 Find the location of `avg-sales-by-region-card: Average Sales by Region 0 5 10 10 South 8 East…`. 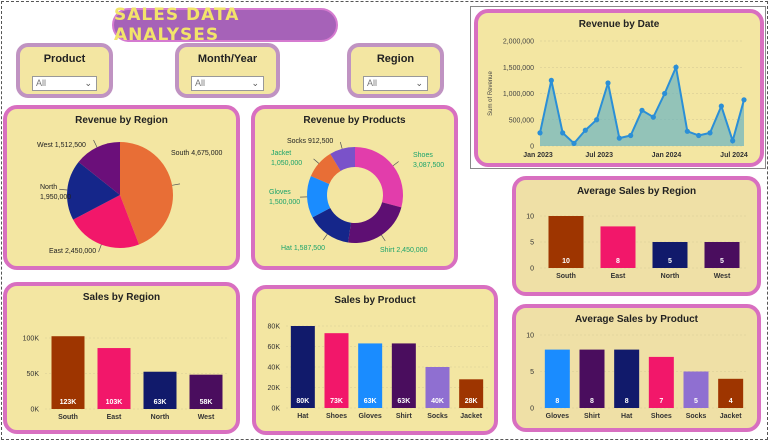

avg-sales-by-region-card: Average Sales by Region 0 5 10 10 South 8 East… is located at coordinates (636, 236).